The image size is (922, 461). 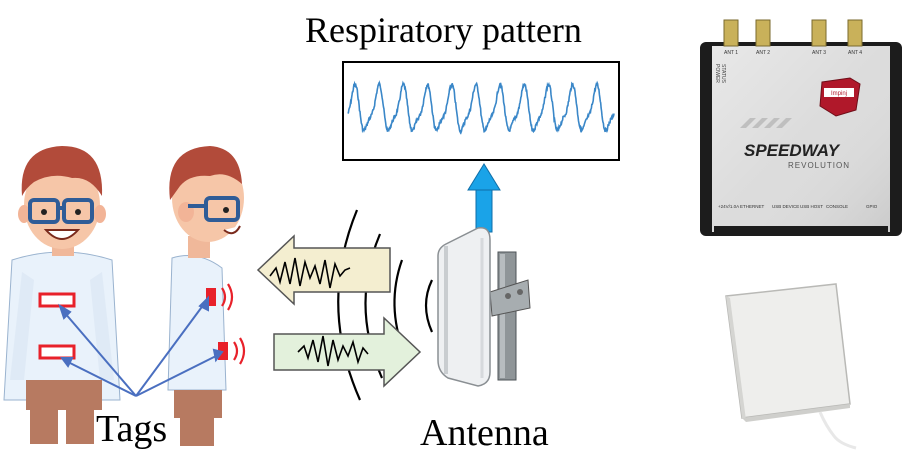 What do you see at coordinates (793, 33) in the screenshot?
I see `antenna-port-connectors` at bounding box center [793, 33].